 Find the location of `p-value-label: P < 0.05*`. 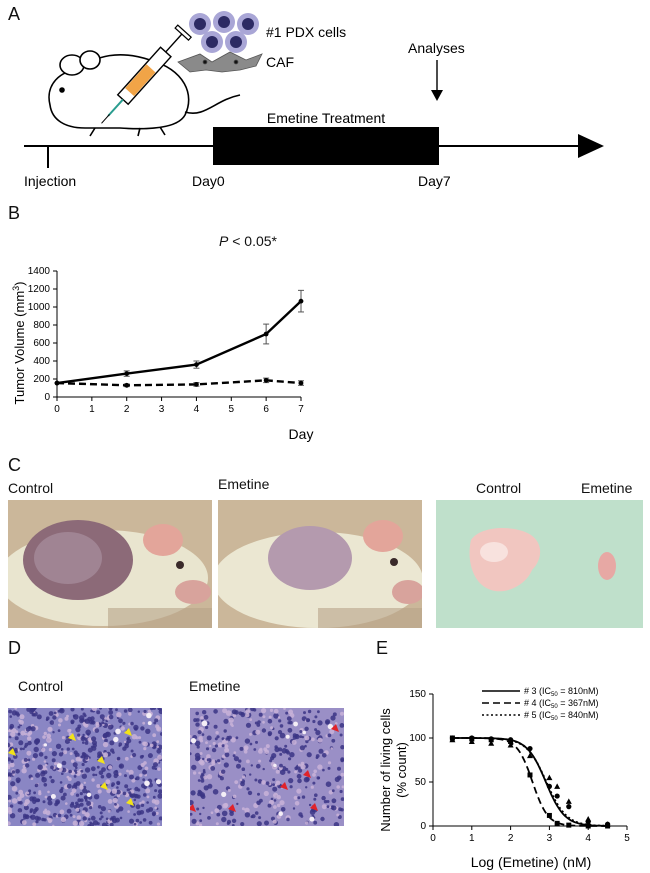

p-value-label: P < 0.05* is located at coordinates (248, 241).